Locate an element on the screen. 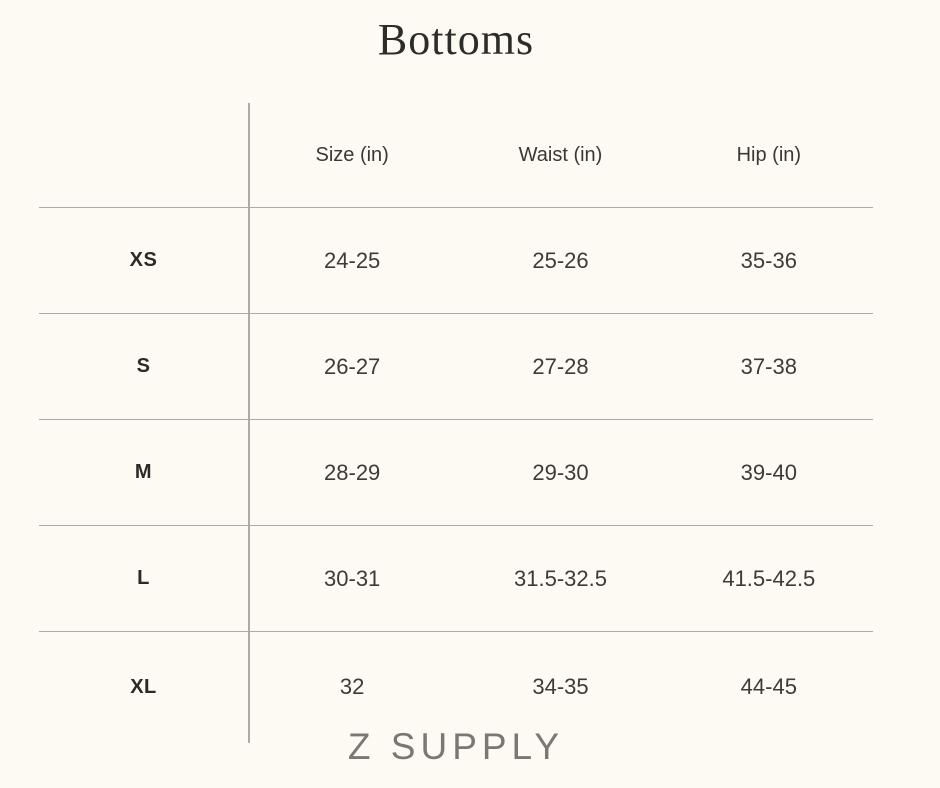 Image resolution: width=940 pixels, height=788 pixels. size-value: 30-31 is located at coordinates (352, 578).